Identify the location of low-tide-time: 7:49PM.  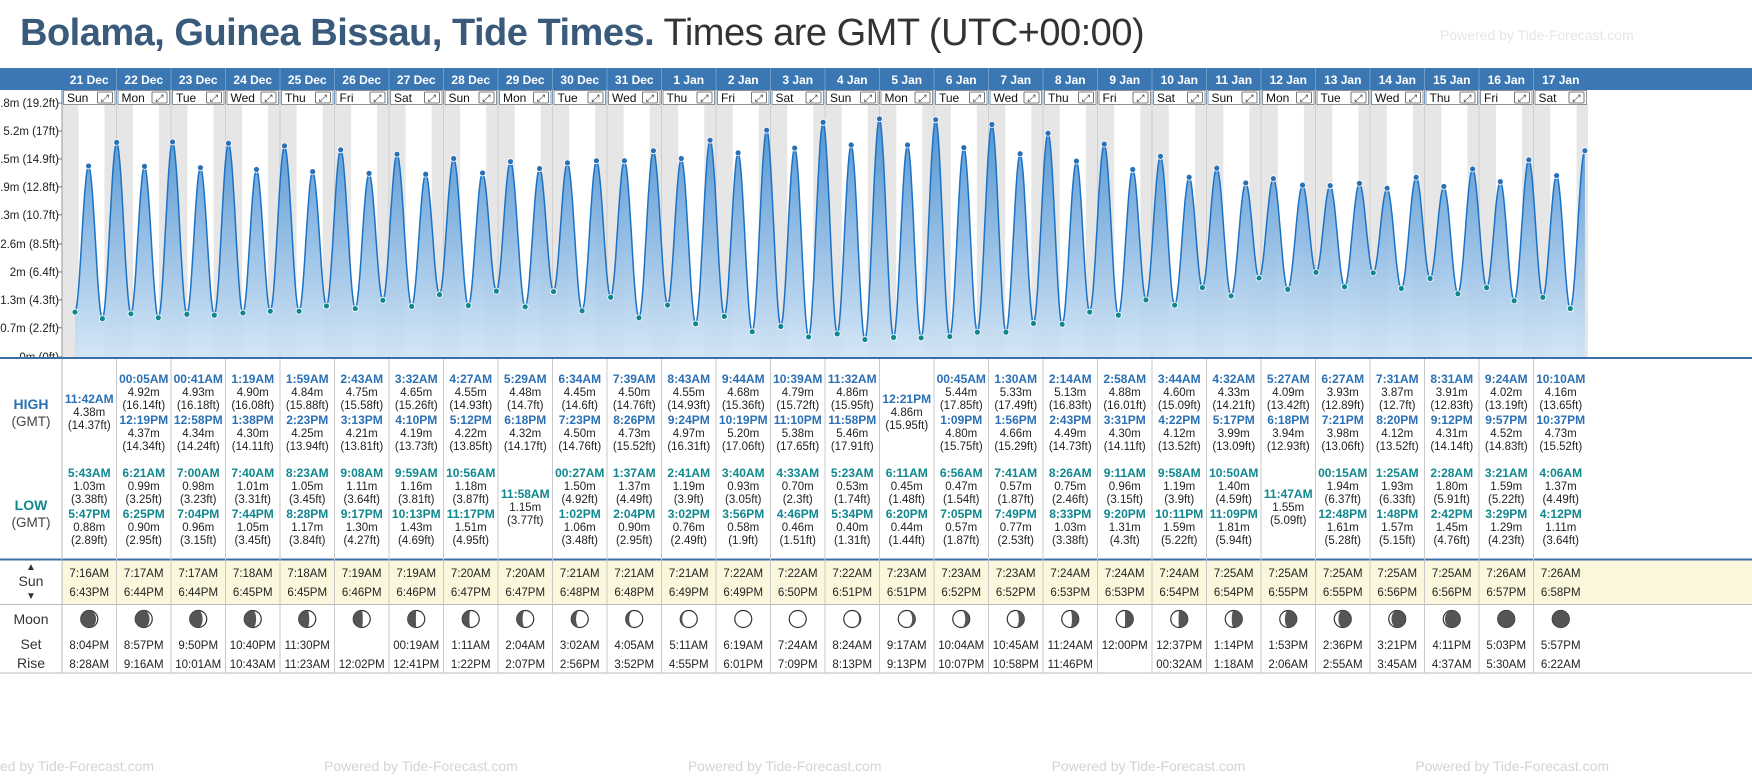
(1016, 514).